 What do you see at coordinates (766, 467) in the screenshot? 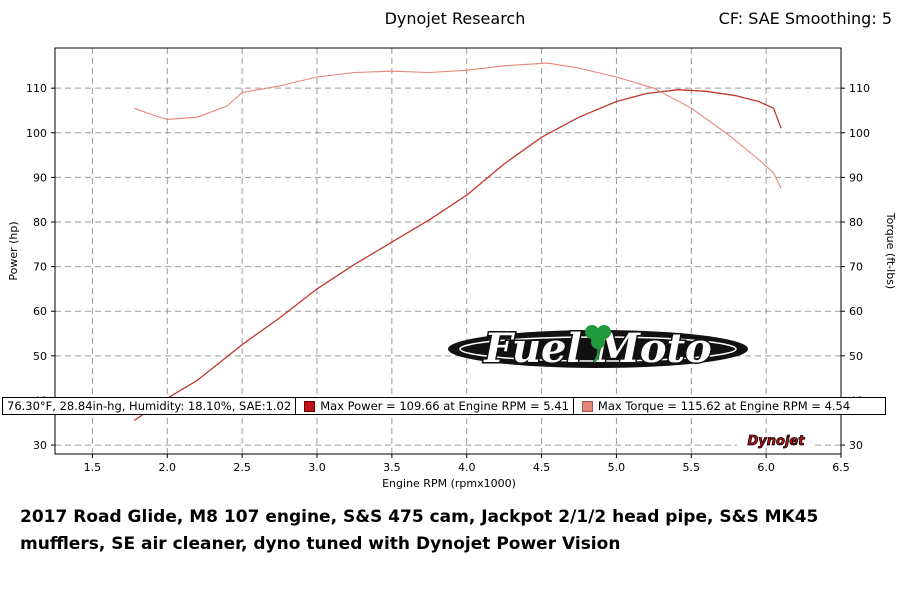
I see `x-tick-label: 6.0` at bounding box center [766, 467].